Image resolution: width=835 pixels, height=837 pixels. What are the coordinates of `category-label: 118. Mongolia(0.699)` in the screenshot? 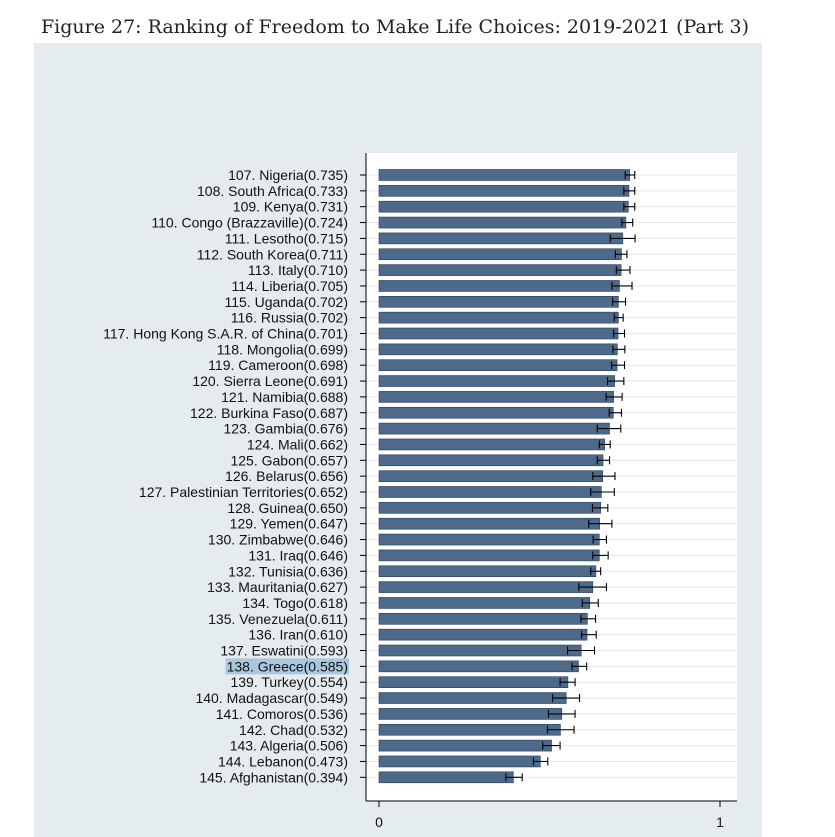 It's located at (282, 349).